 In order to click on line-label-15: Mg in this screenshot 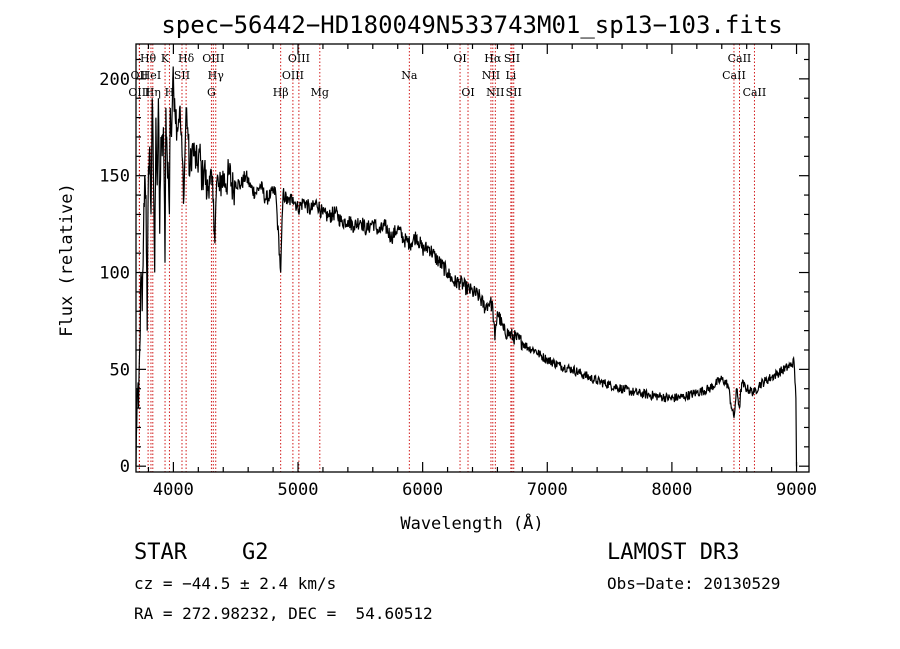, I will do `click(320, 92)`.